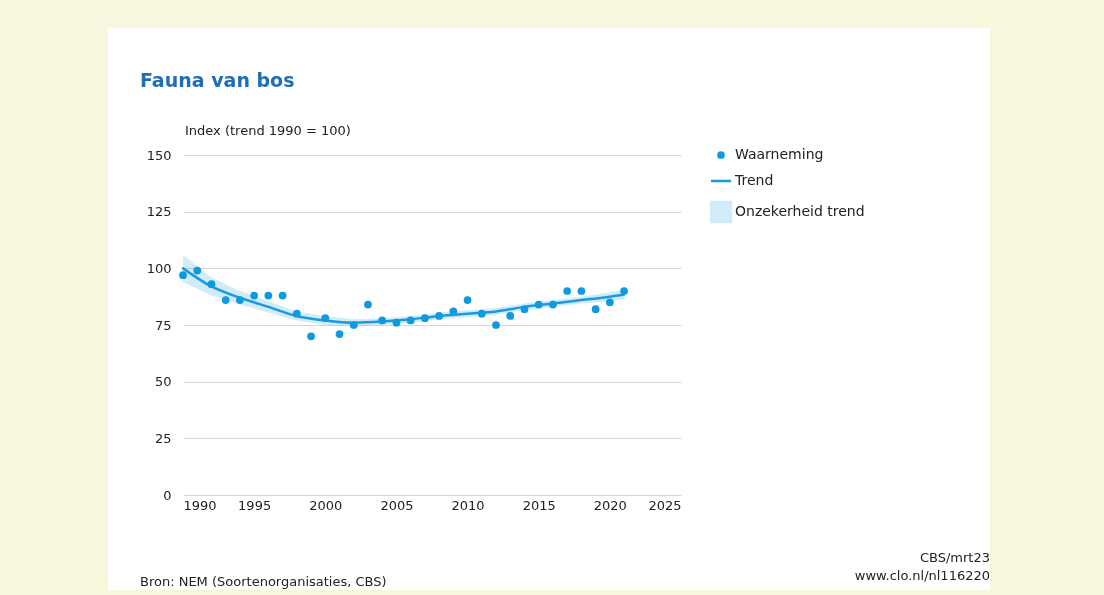 Image resolution: width=1104 pixels, height=595 pixels. I want to click on x-tick-label: 2020, so click(610, 505).